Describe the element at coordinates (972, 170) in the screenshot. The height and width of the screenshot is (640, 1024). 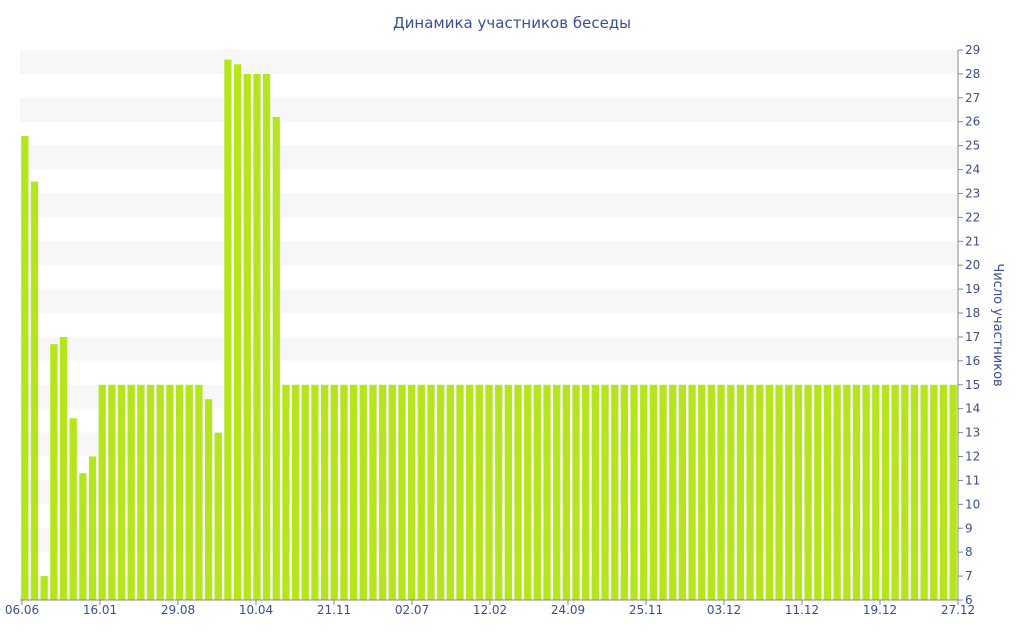
I see `y-tick-label: 24` at that location.